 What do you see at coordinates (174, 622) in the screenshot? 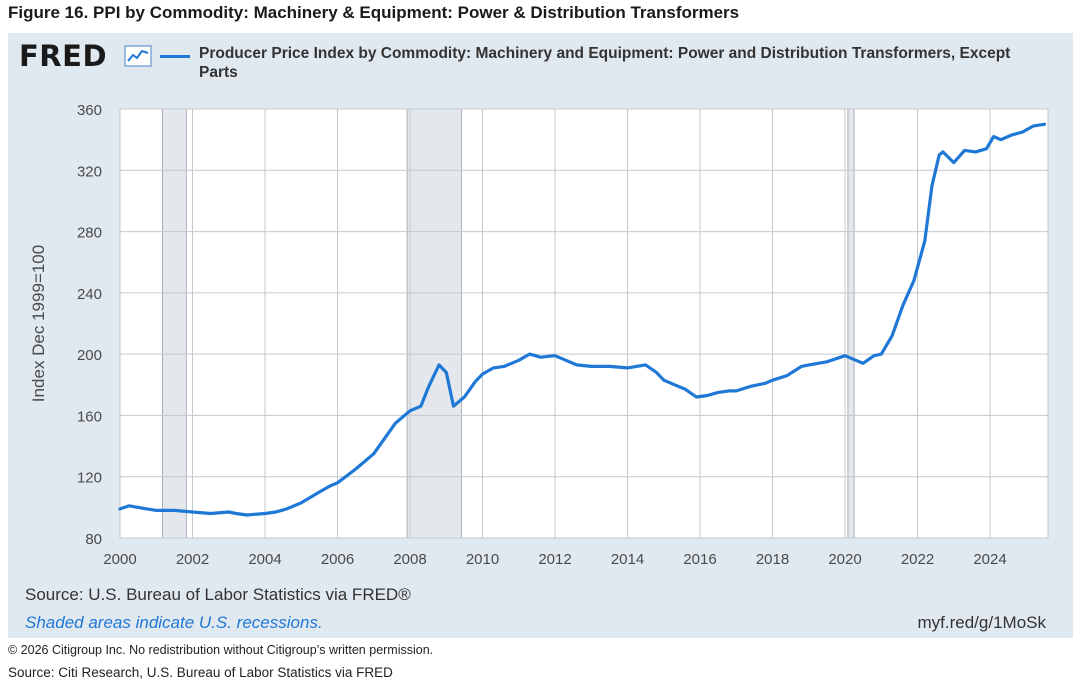
I see `recession-note: Shaded areas indicate U.S. recessions.` at bounding box center [174, 622].